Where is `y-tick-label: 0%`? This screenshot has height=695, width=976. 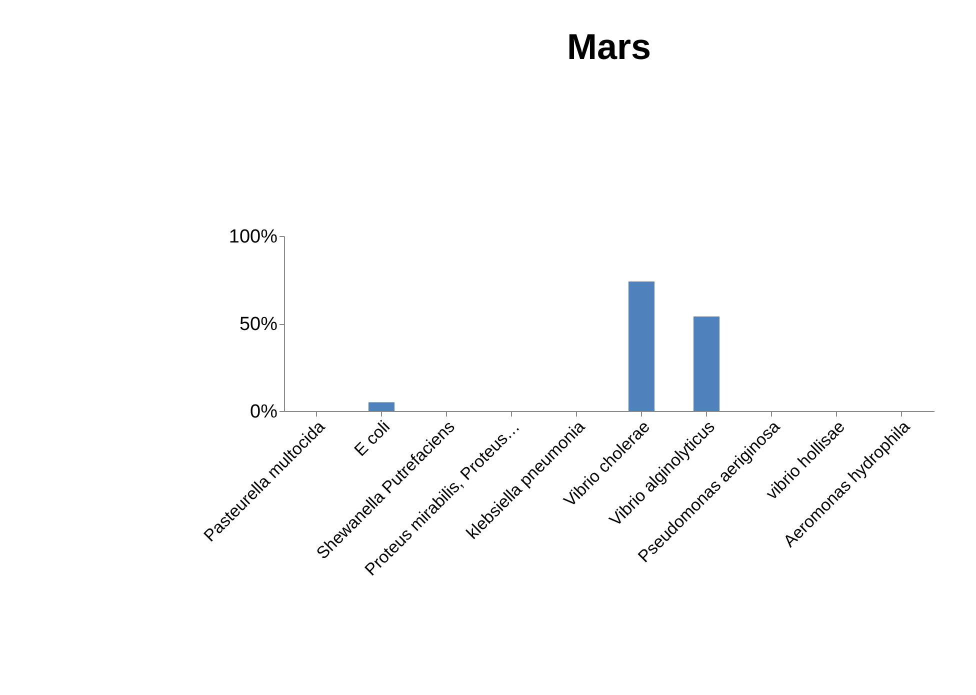
y-tick-label: 0% is located at coordinates (264, 412).